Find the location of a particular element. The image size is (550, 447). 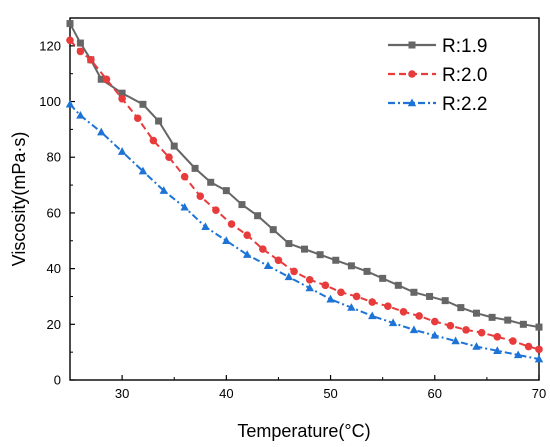

legend-label: R:2.2 is located at coordinates (464, 104).